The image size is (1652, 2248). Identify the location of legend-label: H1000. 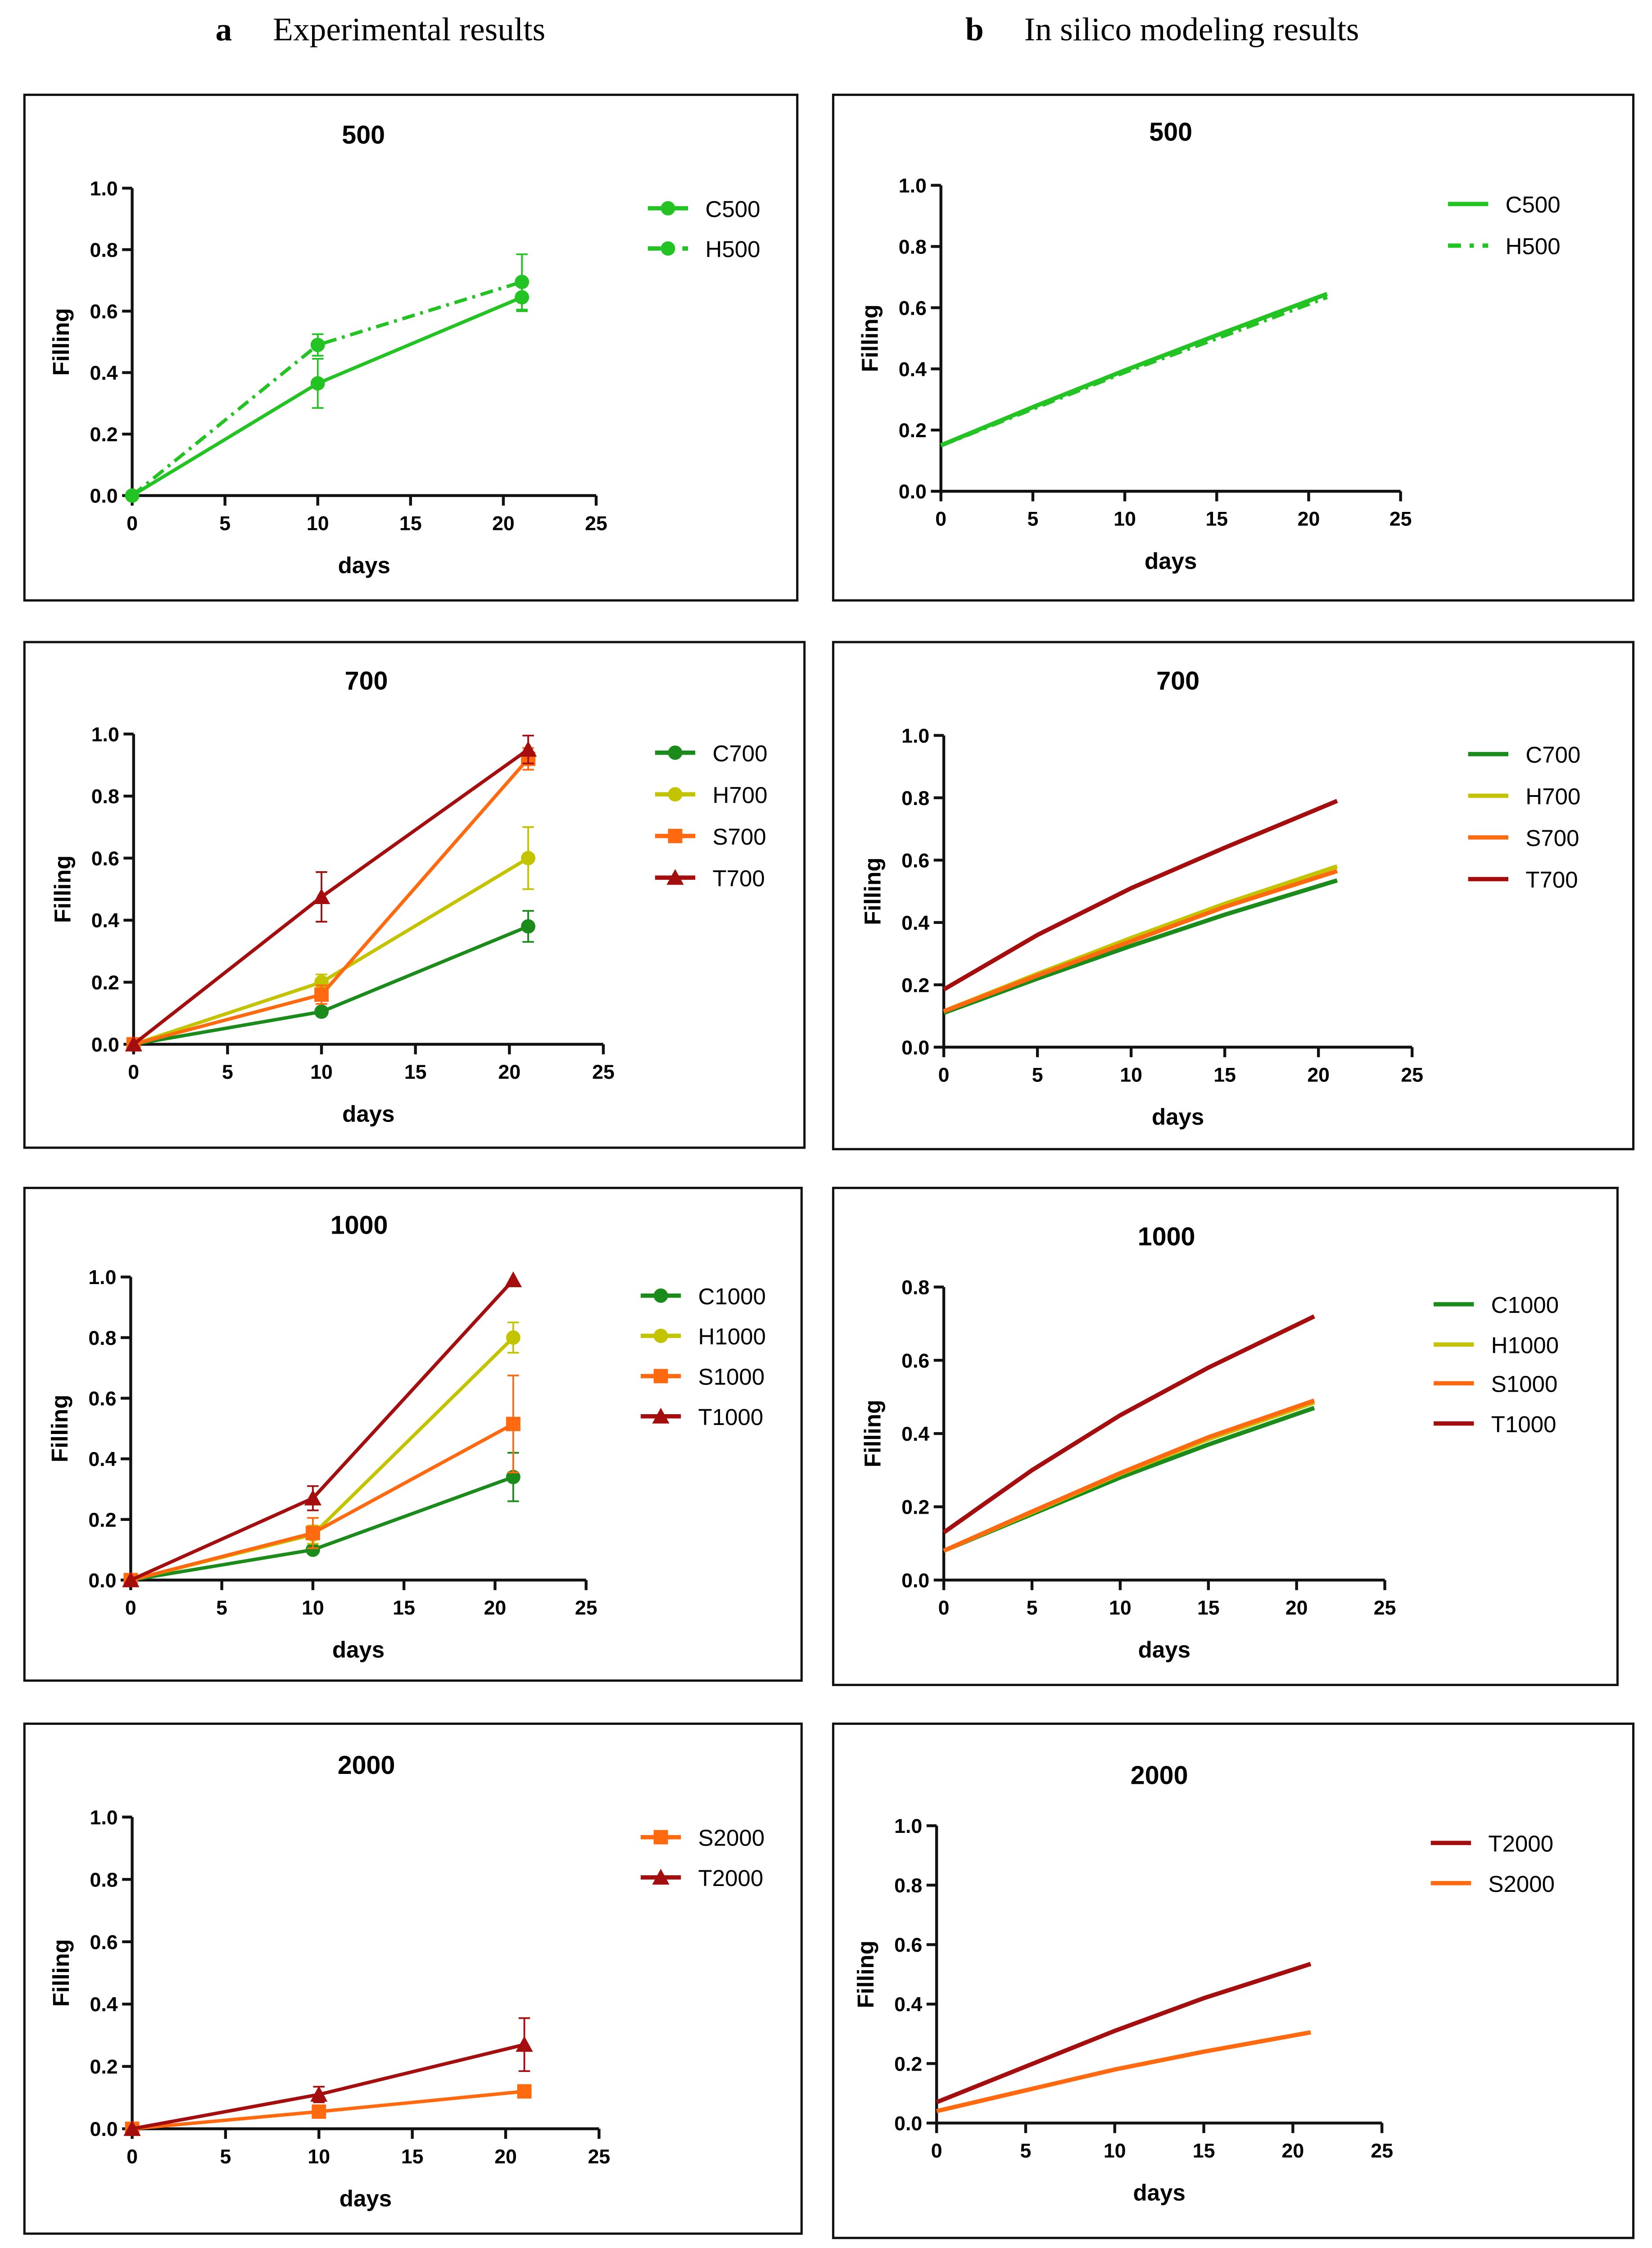
(1525, 1345).